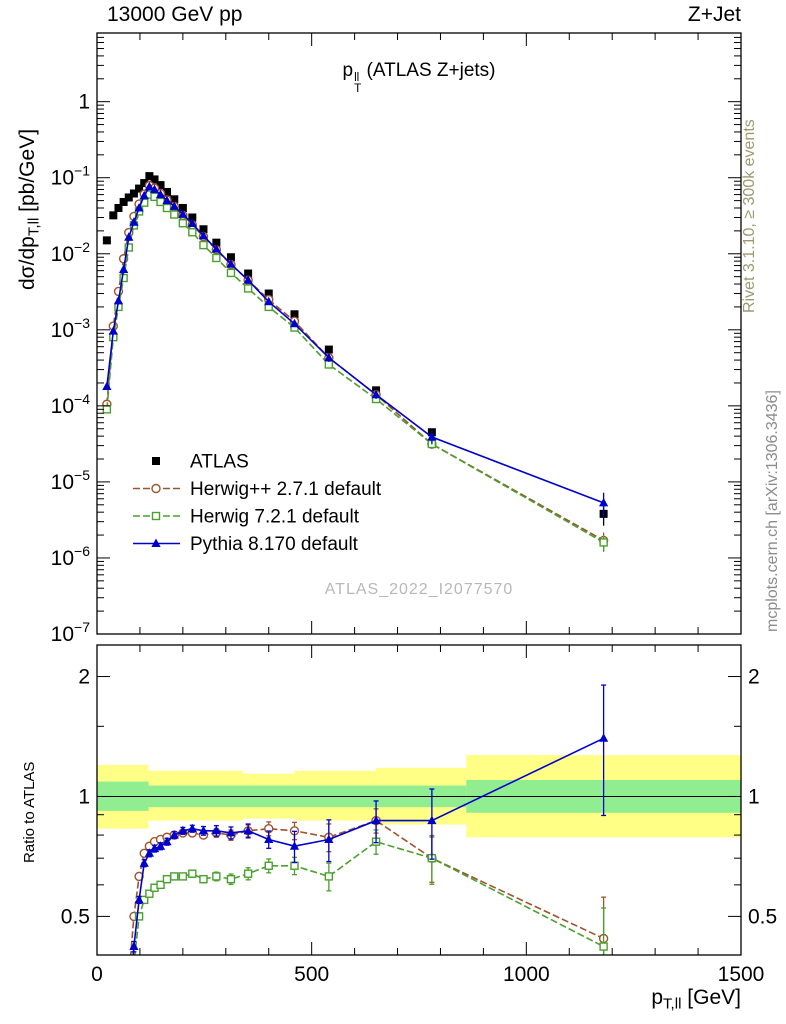  Describe the element at coordinates (772, 511) in the screenshot. I see `mcplots-citation-note: mcplots.cern.ch [arXiv:1306.3436]` at that location.